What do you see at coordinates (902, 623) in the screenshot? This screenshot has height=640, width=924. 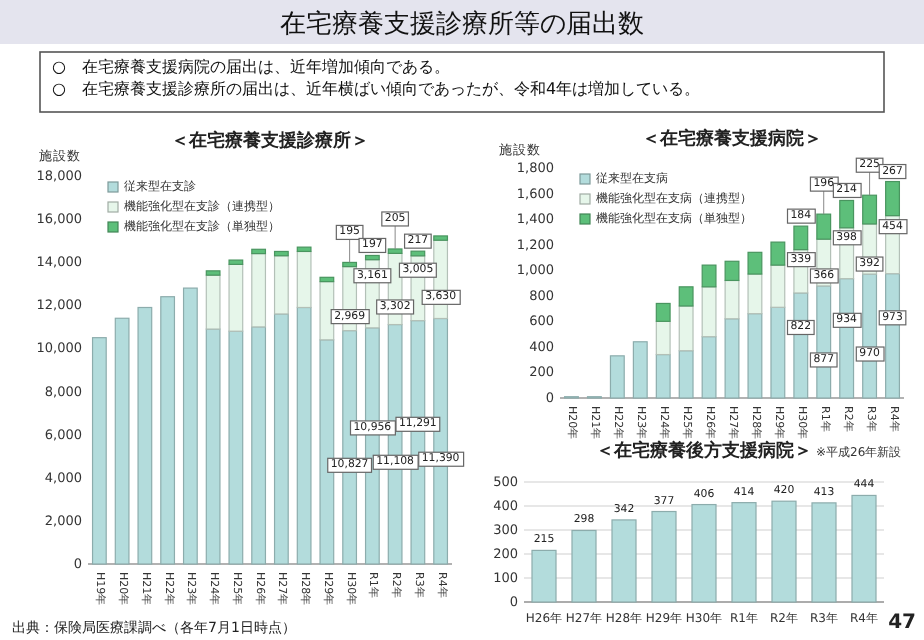 I see `text: 47` at bounding box center [902, 623].